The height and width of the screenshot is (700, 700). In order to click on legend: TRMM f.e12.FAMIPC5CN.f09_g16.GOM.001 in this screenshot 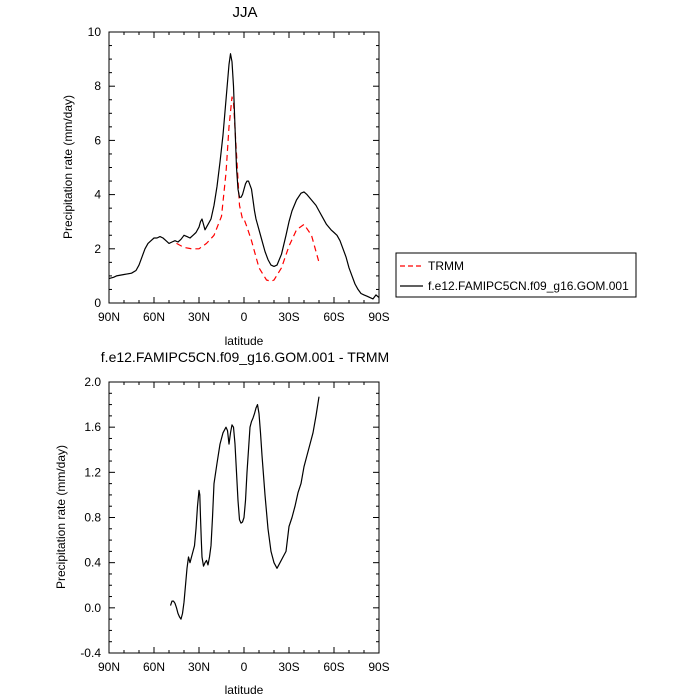, I will do `click(516, 275)`.